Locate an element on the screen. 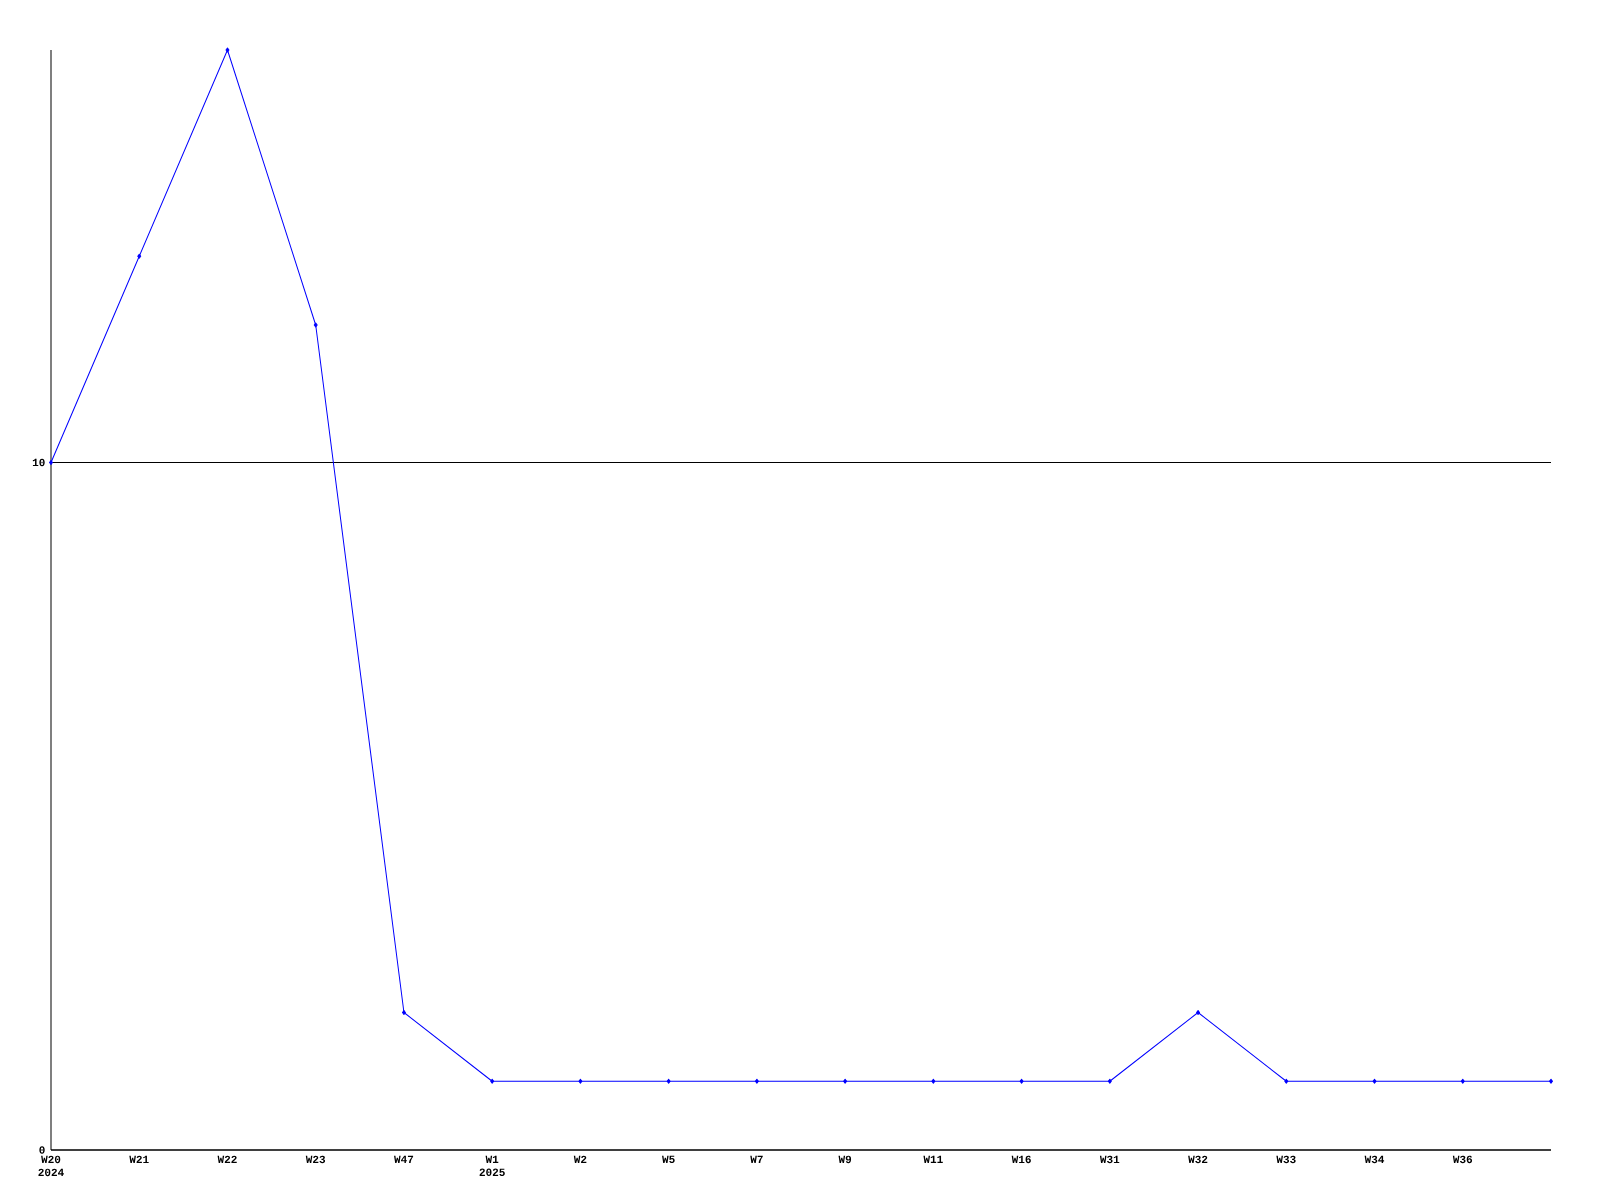 Image resolution: width=1600 pixels, height=1200 pixels. x-tick-label: W16 is located at coordinates (1021, 1159).